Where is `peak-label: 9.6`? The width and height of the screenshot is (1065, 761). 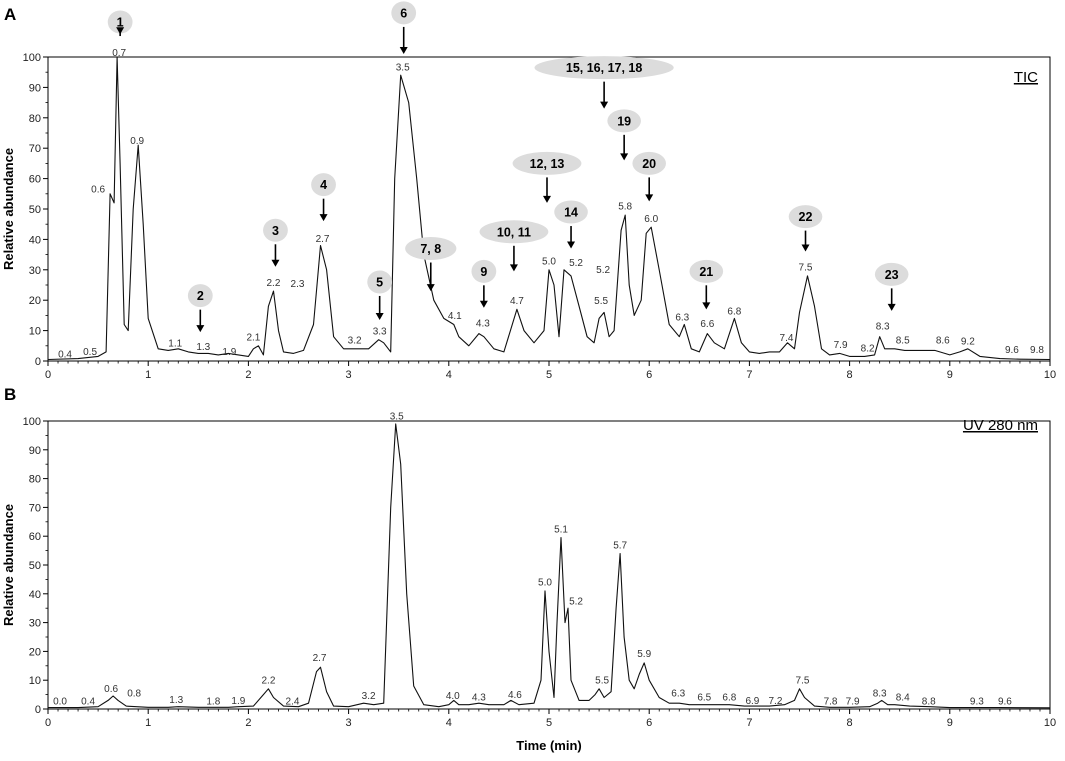
peak-label: 9.6 is located at coordinates (1005, 702).